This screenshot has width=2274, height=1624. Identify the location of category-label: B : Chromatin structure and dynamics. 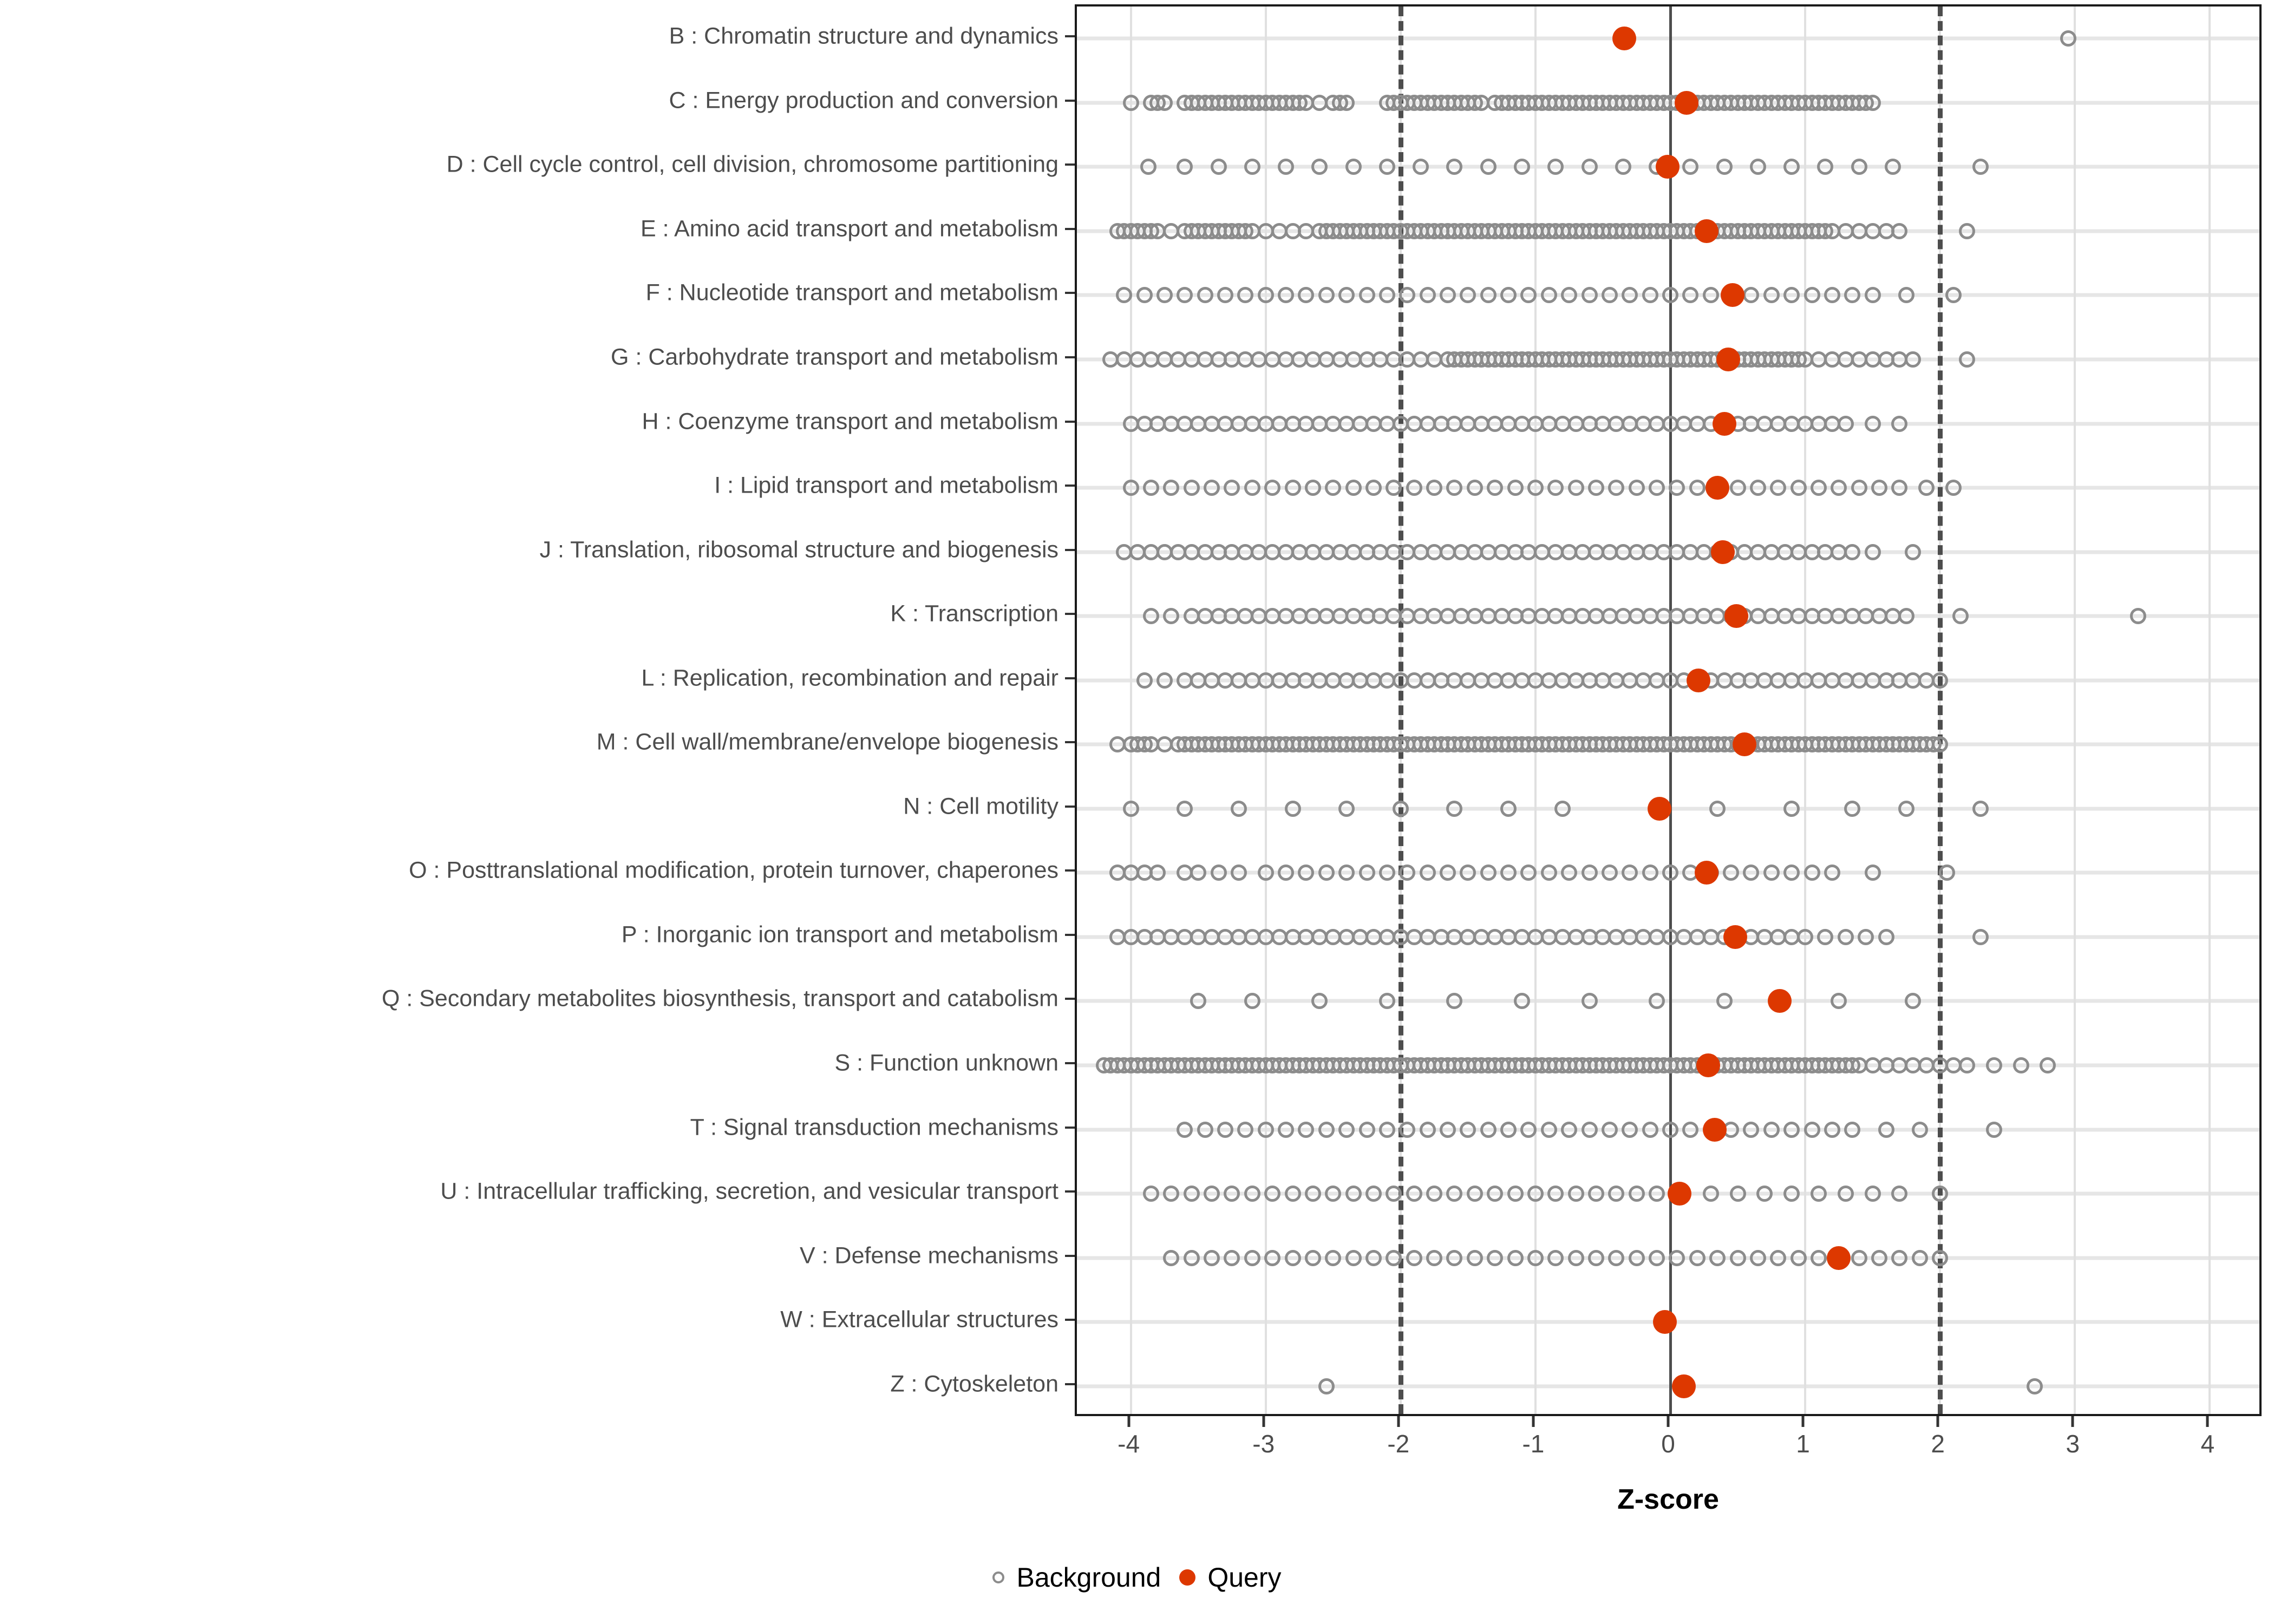
(864, 36).